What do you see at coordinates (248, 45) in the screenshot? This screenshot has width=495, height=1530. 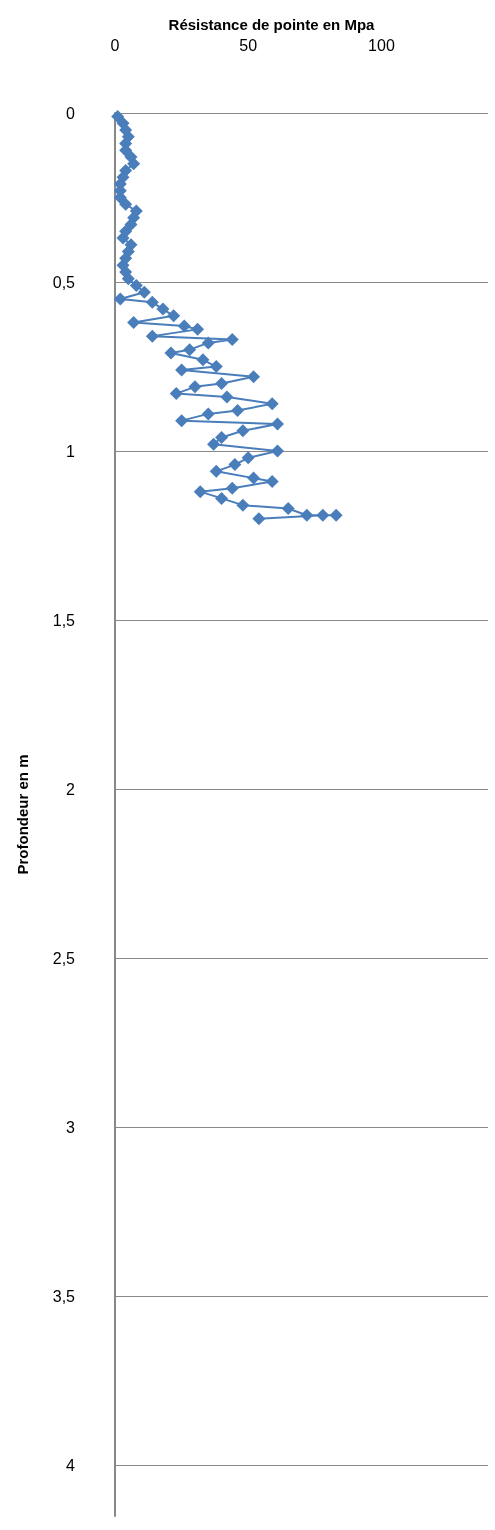 I see `x-tick-label: 50` at bounding box center [248, 45].